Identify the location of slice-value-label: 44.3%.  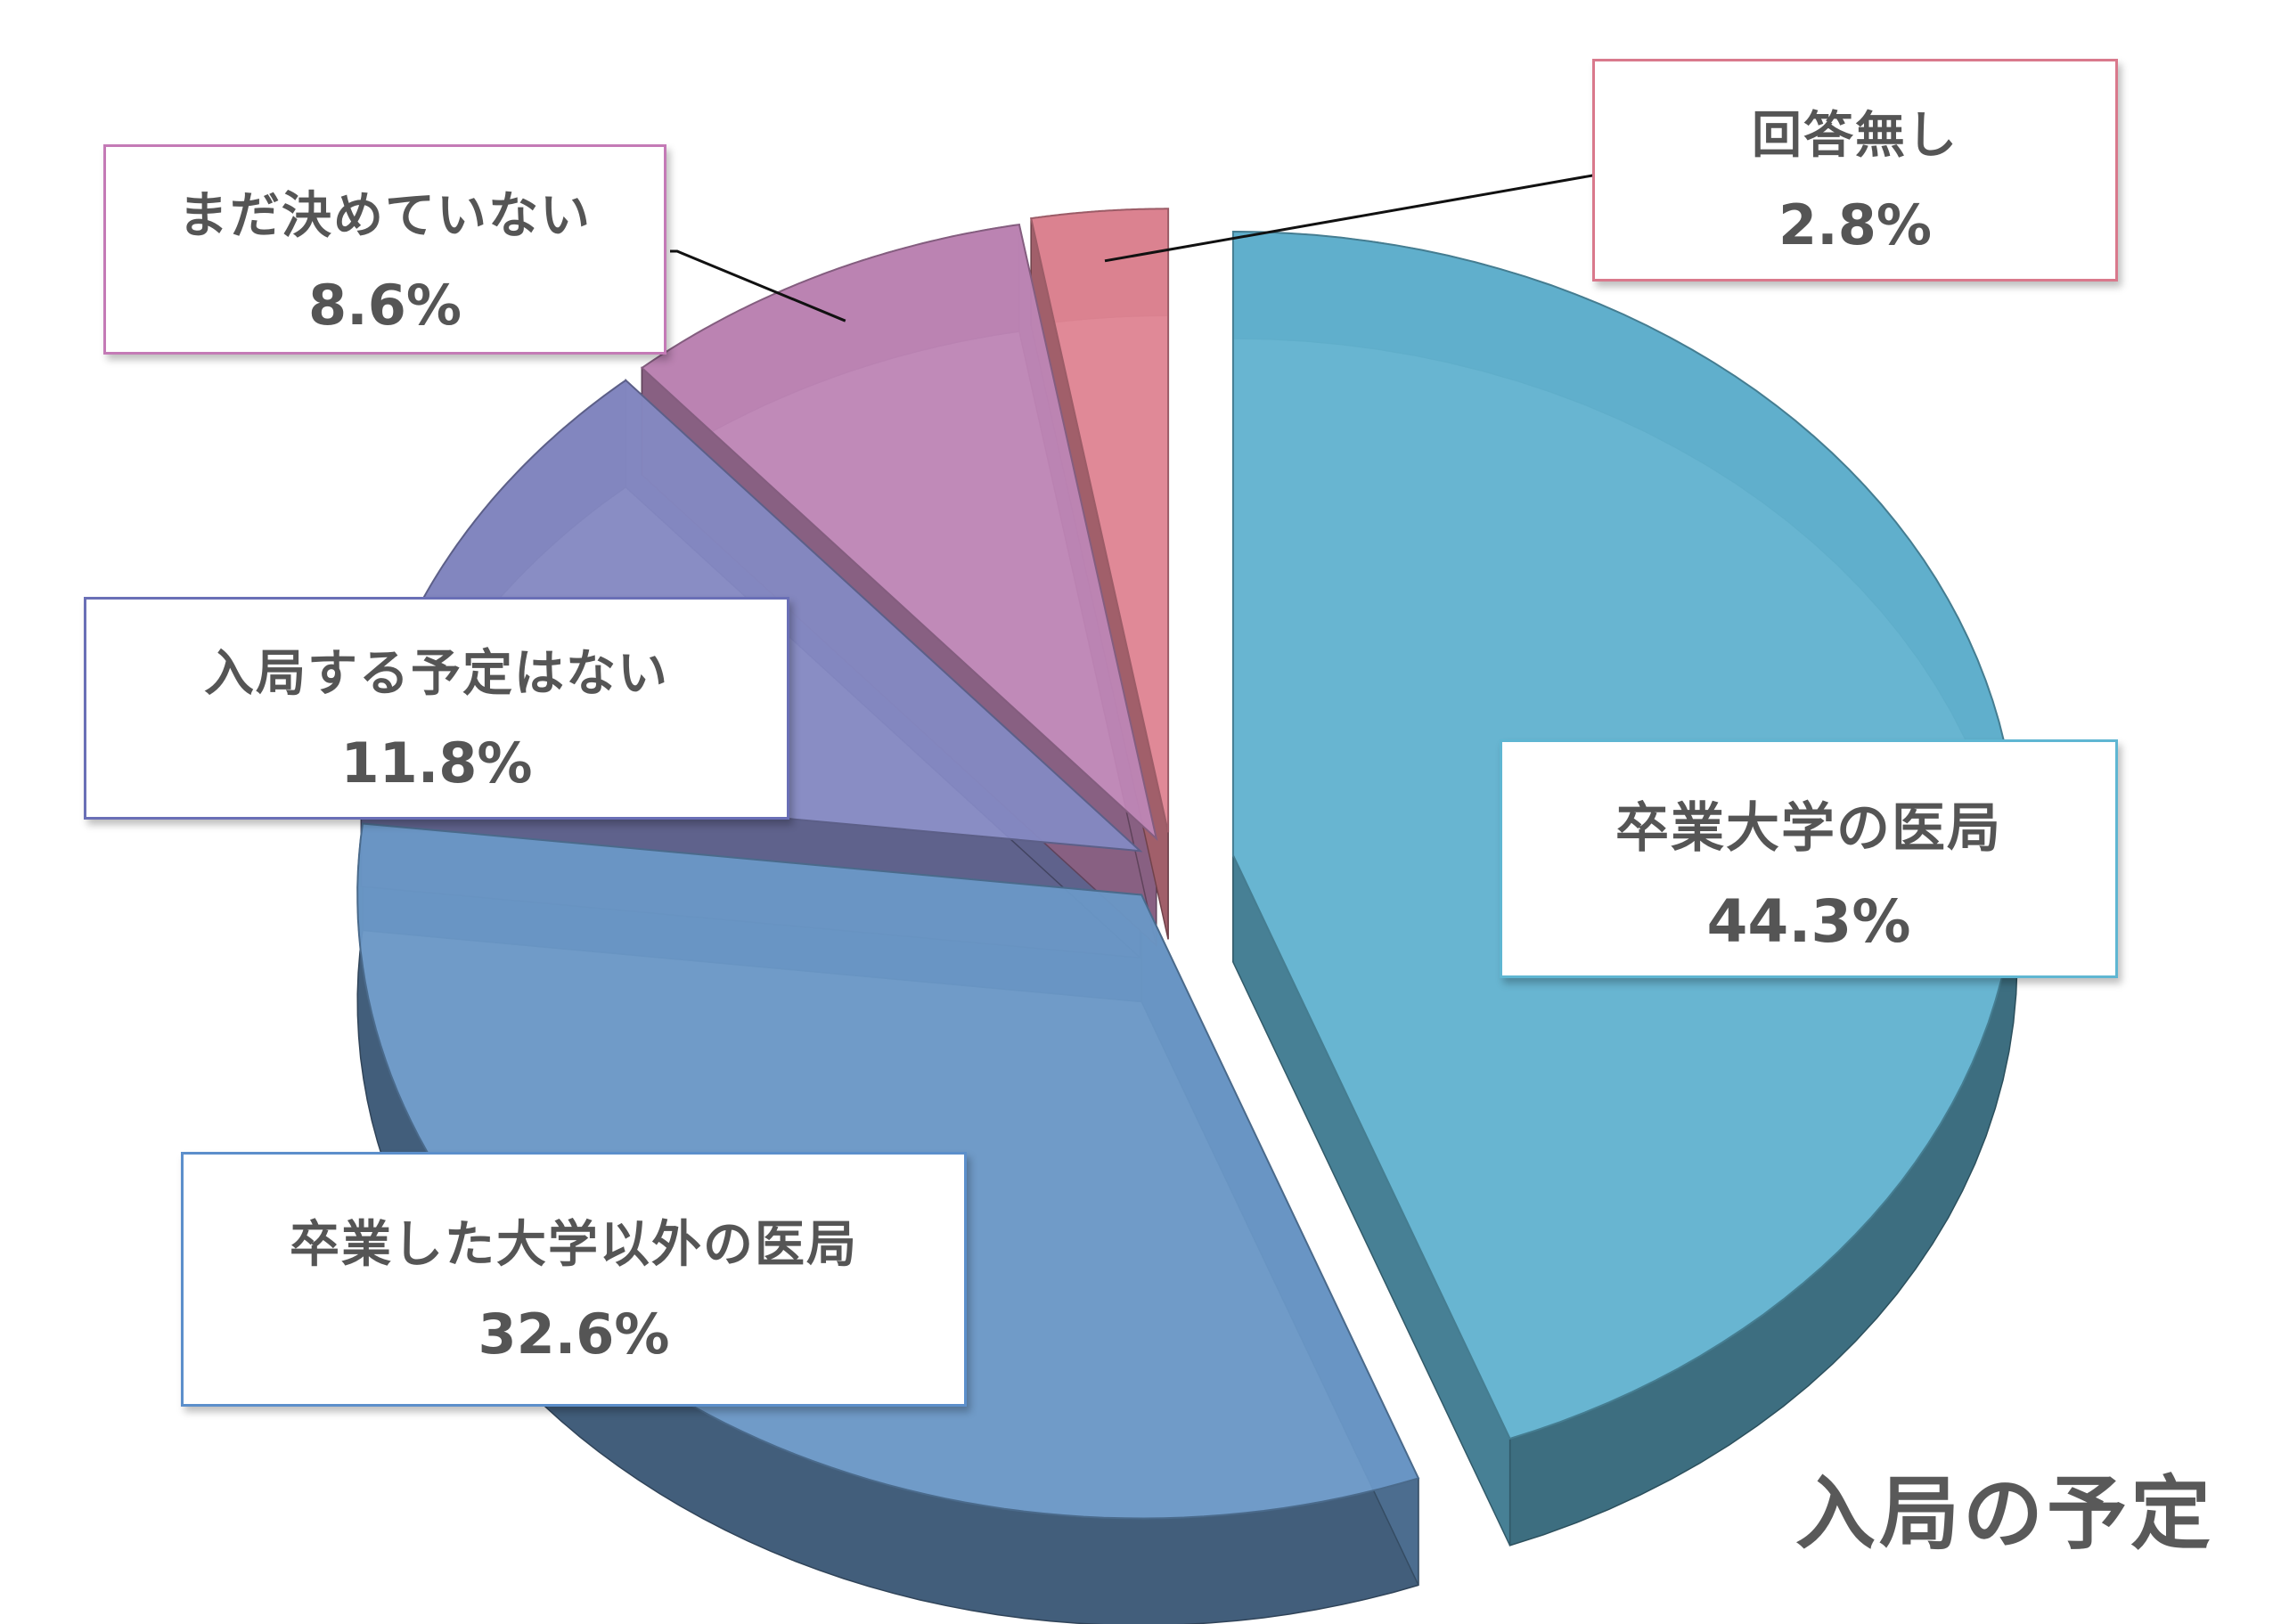
(1808, 922).